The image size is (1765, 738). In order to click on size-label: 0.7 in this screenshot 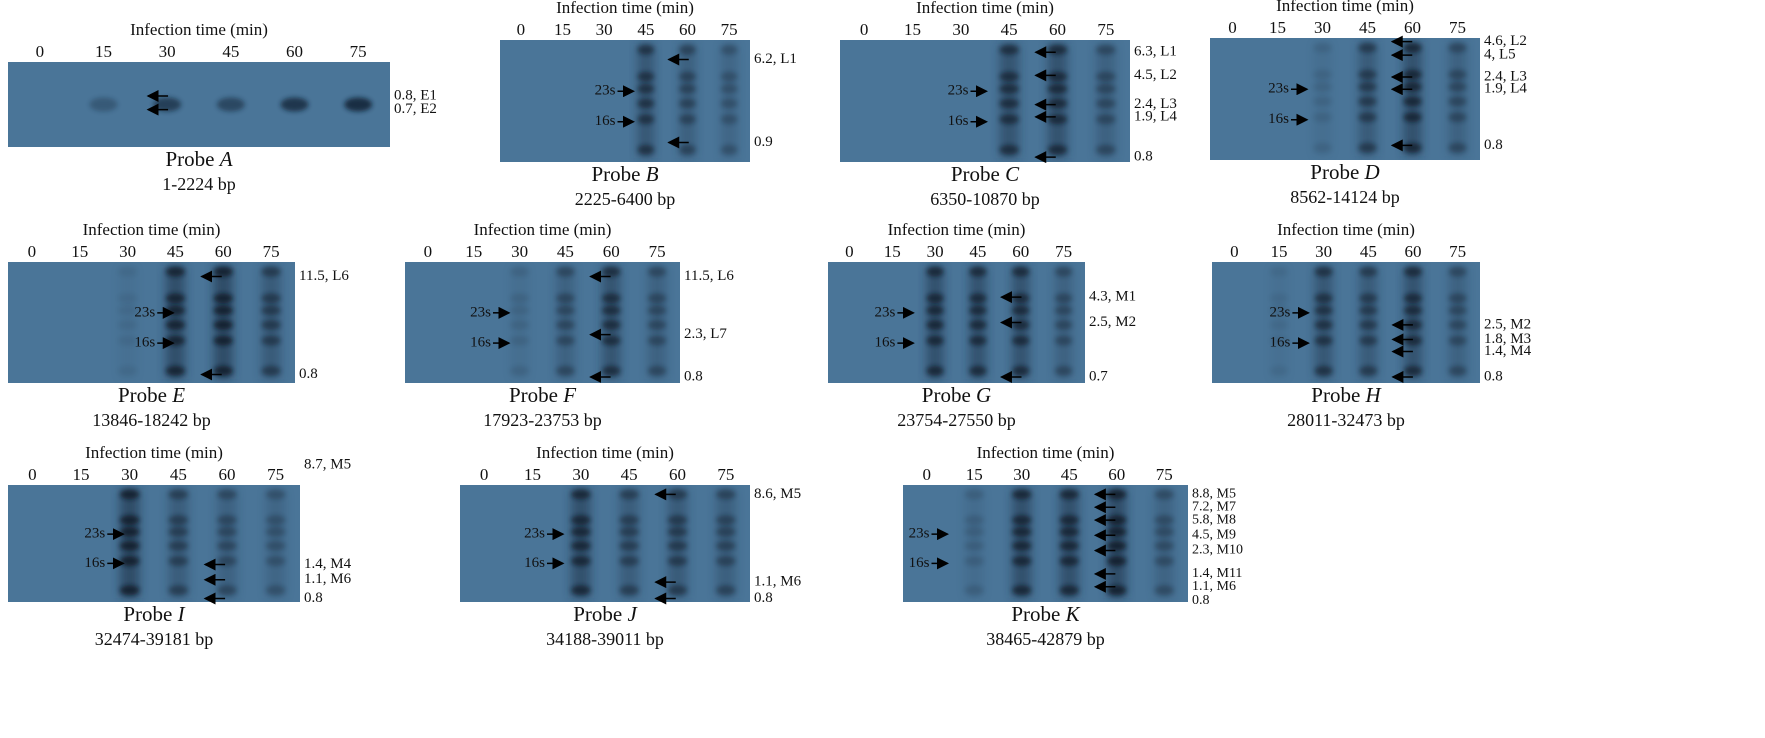, I will do `click(1098, 376)`.